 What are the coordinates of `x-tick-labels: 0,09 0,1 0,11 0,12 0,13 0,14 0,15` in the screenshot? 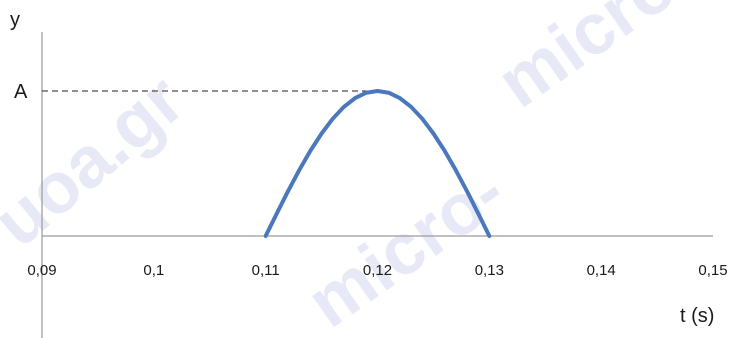 It's located at (377, 270).